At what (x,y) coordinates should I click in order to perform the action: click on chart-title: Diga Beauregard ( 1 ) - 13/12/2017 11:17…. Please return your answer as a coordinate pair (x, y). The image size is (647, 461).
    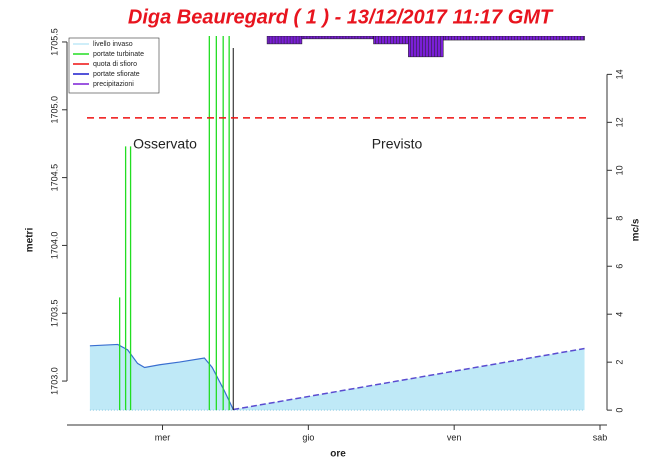
    Looking at the image, I should click on (341, 17).